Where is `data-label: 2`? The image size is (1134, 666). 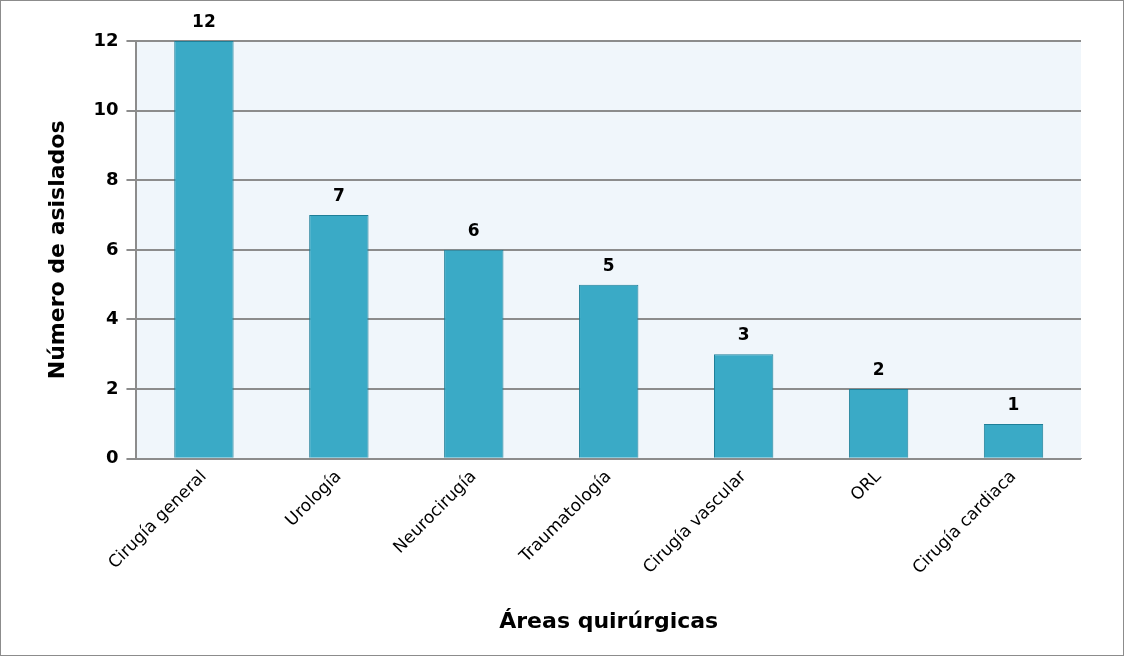 data-label: 2 is located at coordinates (878, 369).